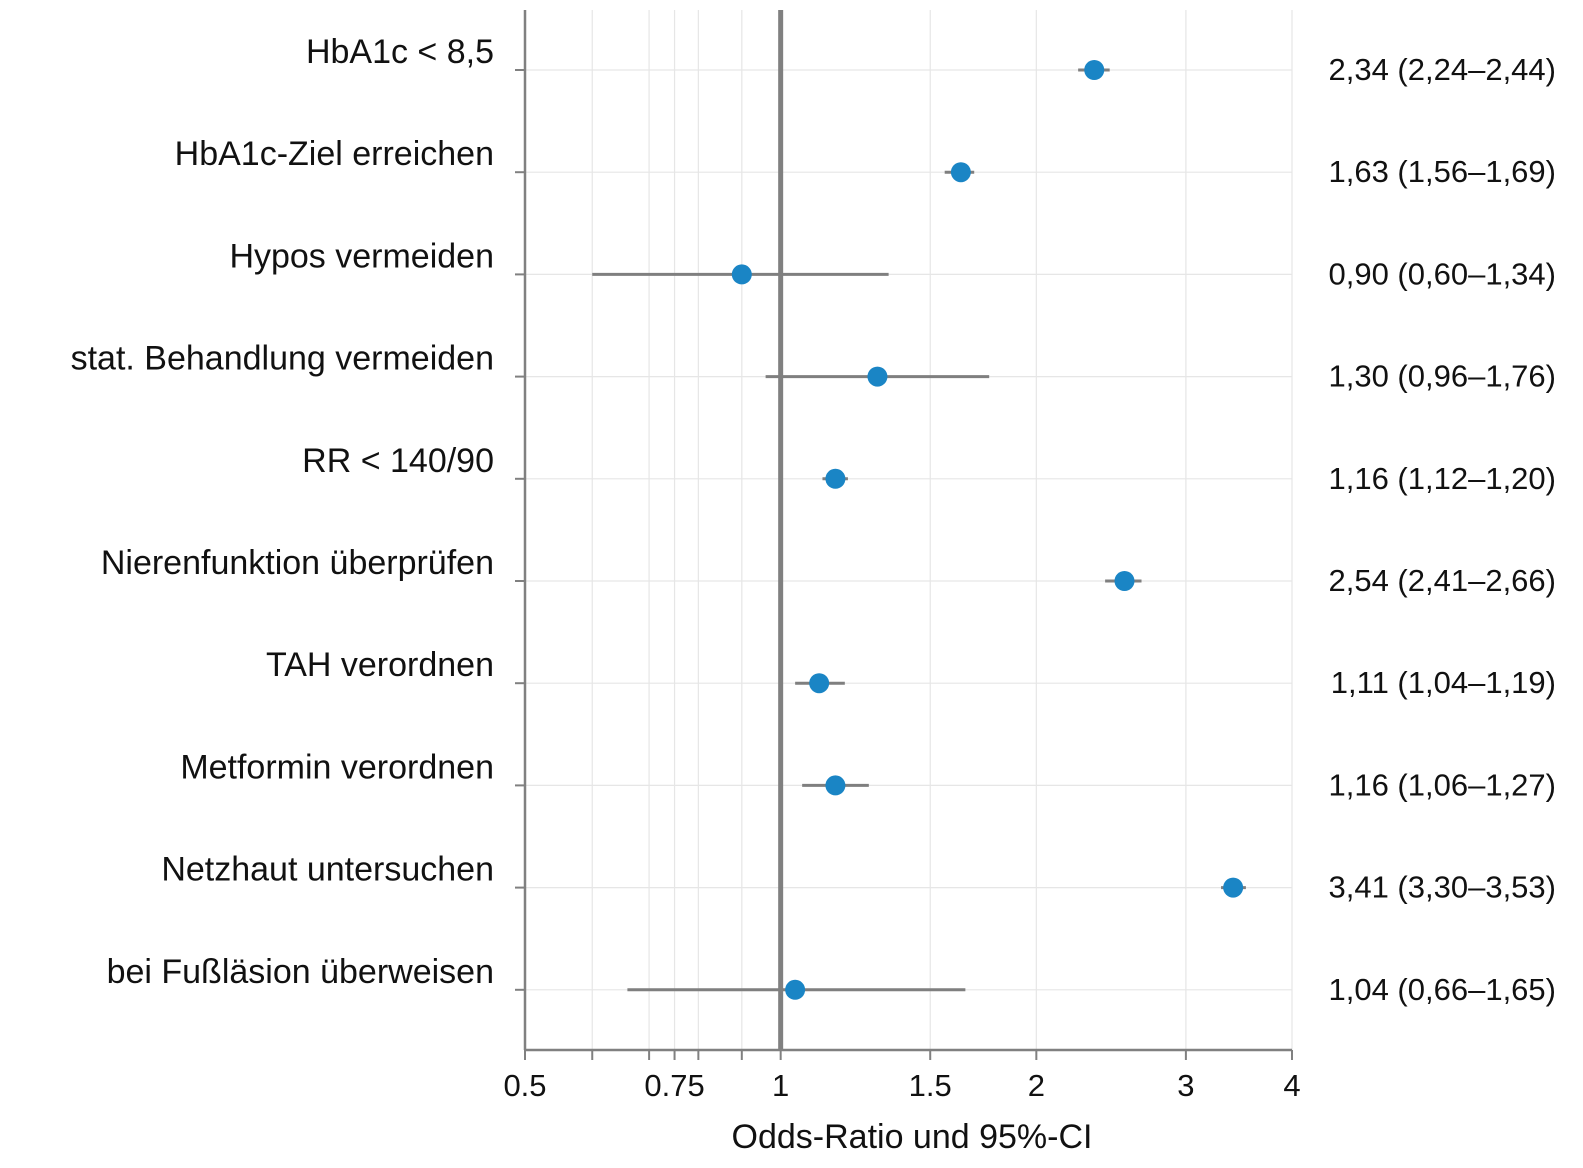  Describe the element at coordinates (337, 767) in the screenshot. I see `row-label: Metformin verordnen` at that location.